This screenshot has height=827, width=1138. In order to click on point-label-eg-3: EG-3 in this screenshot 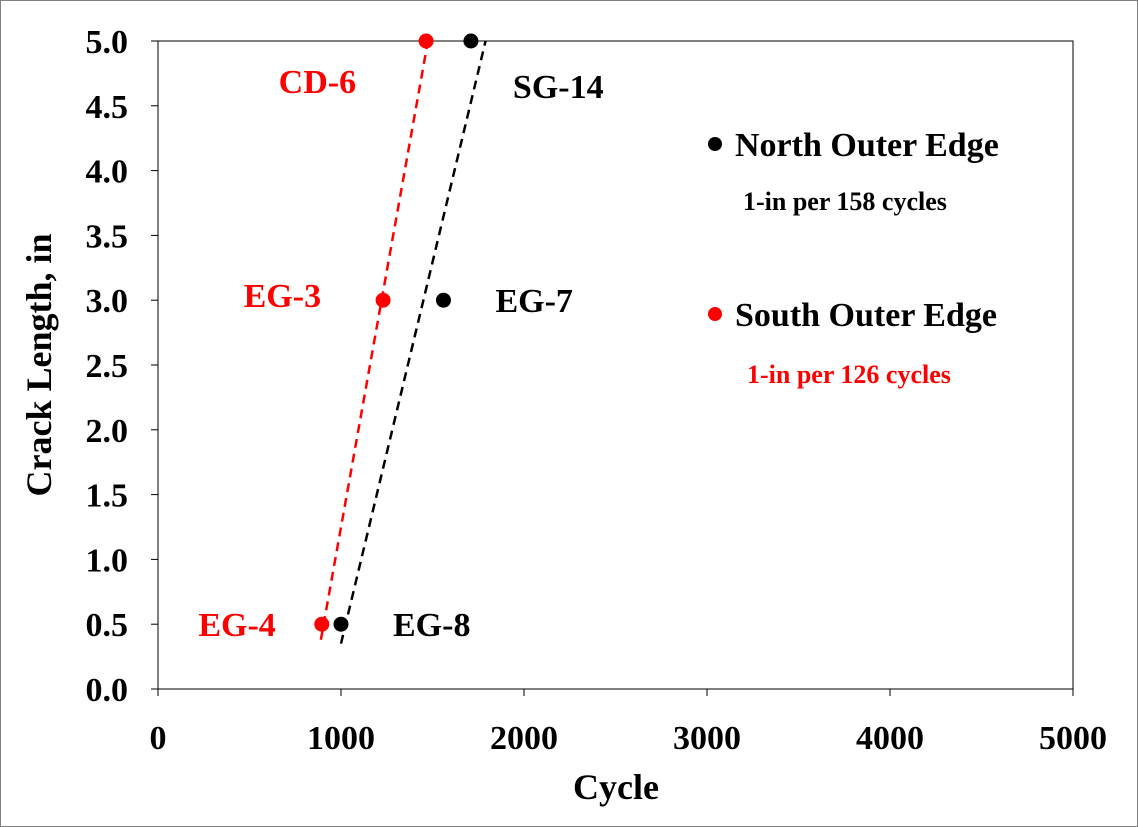, I will do `click(282, 296)`.